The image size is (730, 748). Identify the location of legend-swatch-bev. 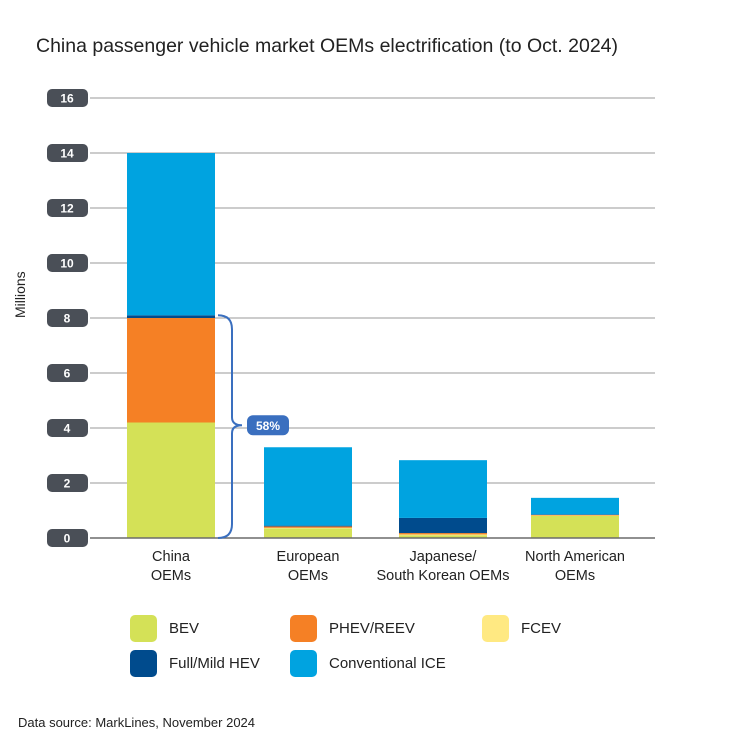
(143, 628).